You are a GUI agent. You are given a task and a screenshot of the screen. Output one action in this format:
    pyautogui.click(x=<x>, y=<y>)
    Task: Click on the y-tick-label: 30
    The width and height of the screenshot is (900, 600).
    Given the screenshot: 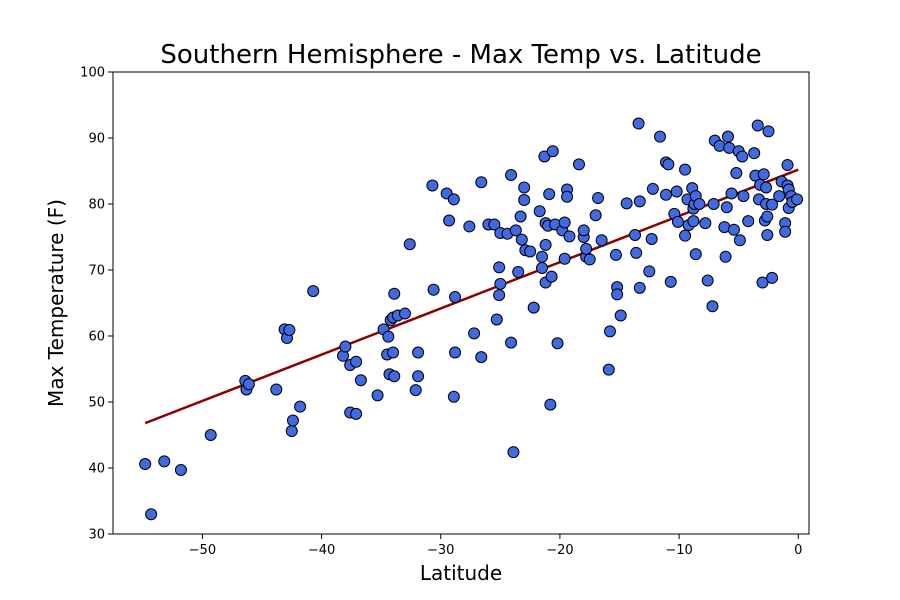 What is the action you would take?
    pyautogui.click(x=96, y=535)
    